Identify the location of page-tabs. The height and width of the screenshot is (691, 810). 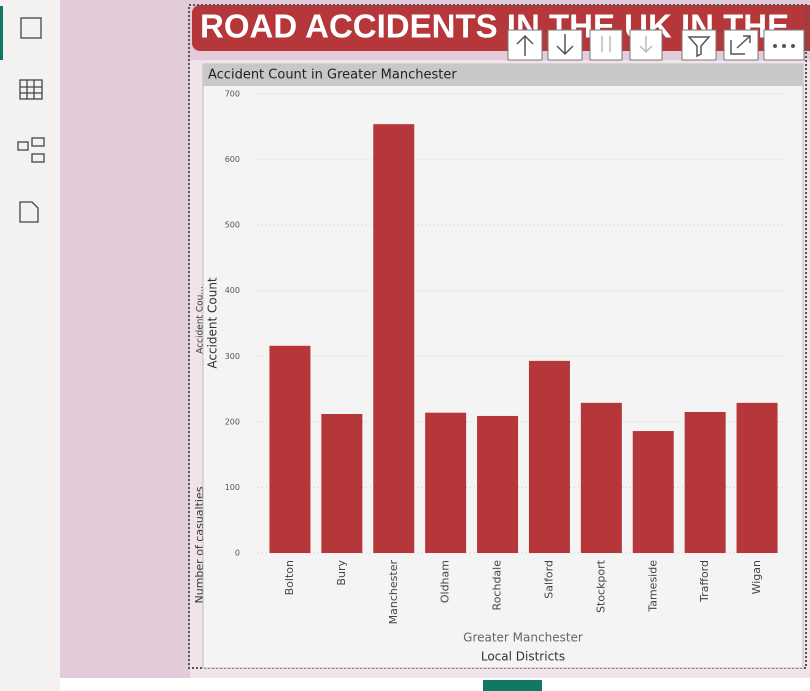
(435, 684).